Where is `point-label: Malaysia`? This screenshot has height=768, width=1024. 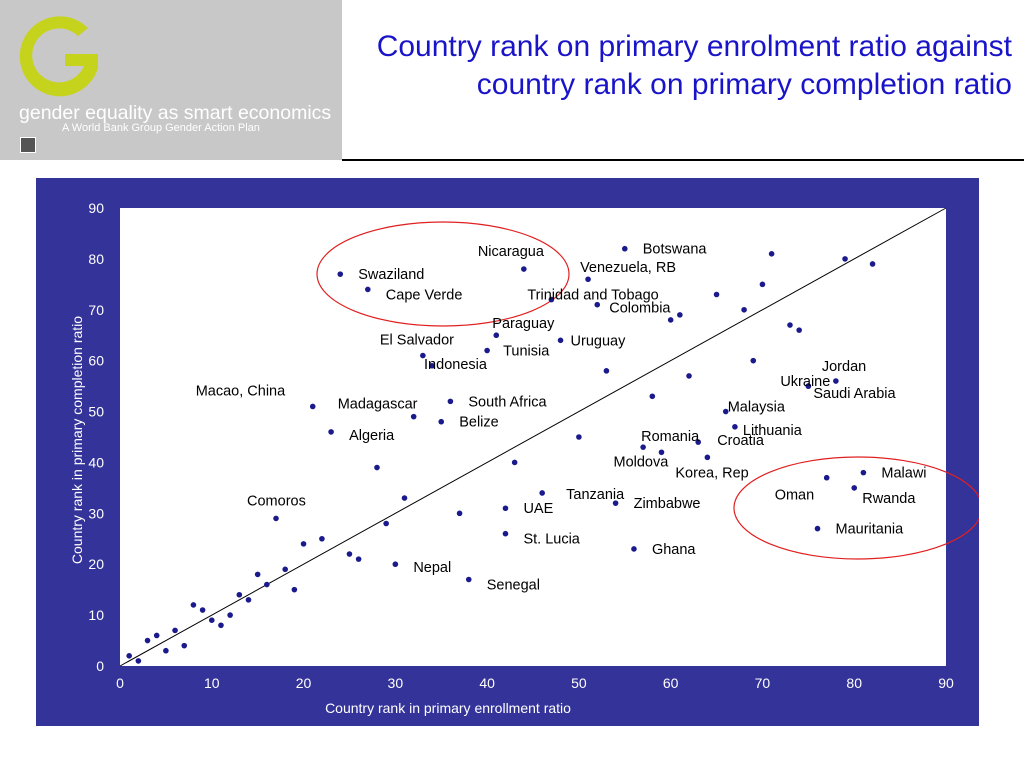 point-label: Malaysia is located at coordinates (757, 408).